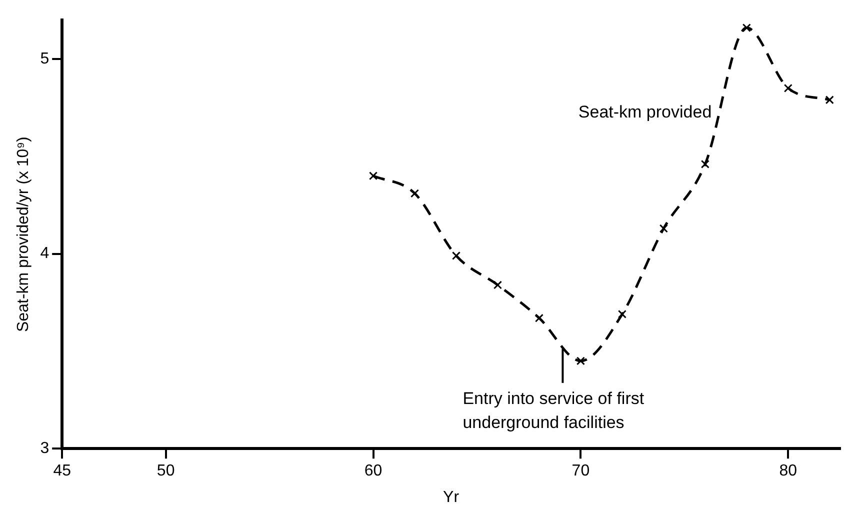 This screenshot has height=516, width=850. Describe the element at coordinates (788, 471) in the screenshot. I see `x-tick-label: 80` at that location.